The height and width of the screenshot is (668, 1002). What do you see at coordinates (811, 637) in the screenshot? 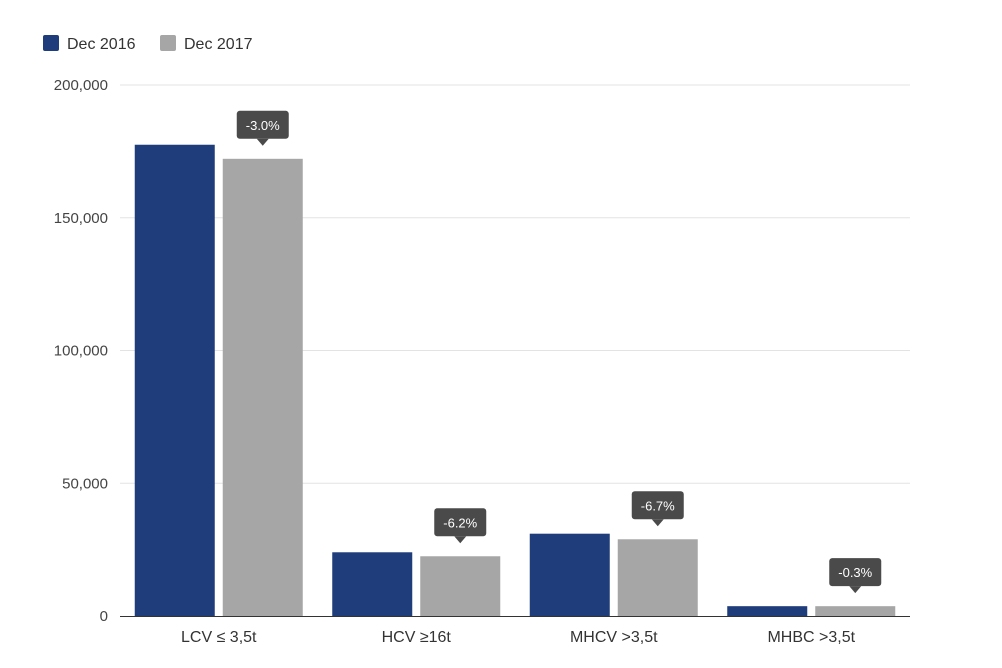
I see `x-tick-label: MHBC >3,5t` at bounding box center [811, 637].